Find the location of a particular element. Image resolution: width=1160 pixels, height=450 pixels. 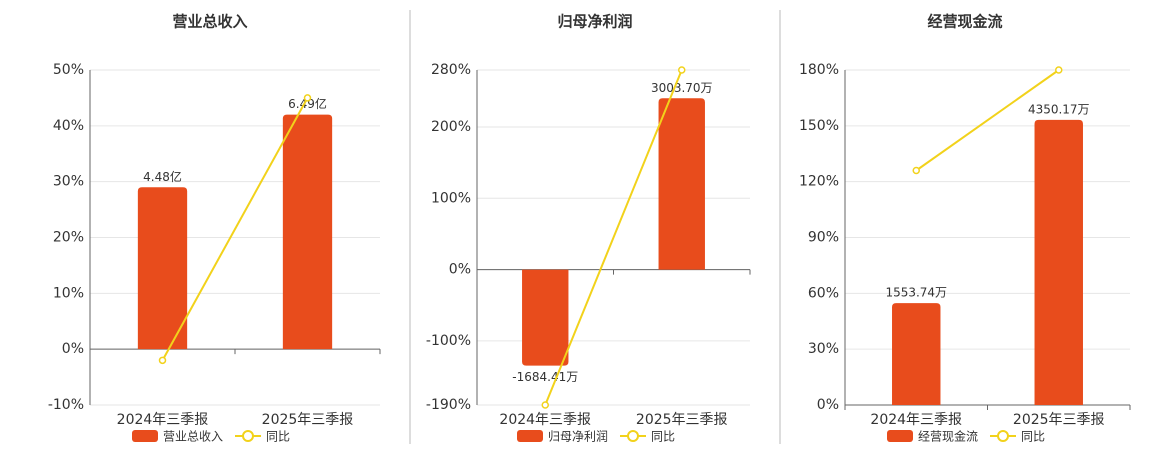

data-label: 4.48亿 is located at coordinates (162, 176).